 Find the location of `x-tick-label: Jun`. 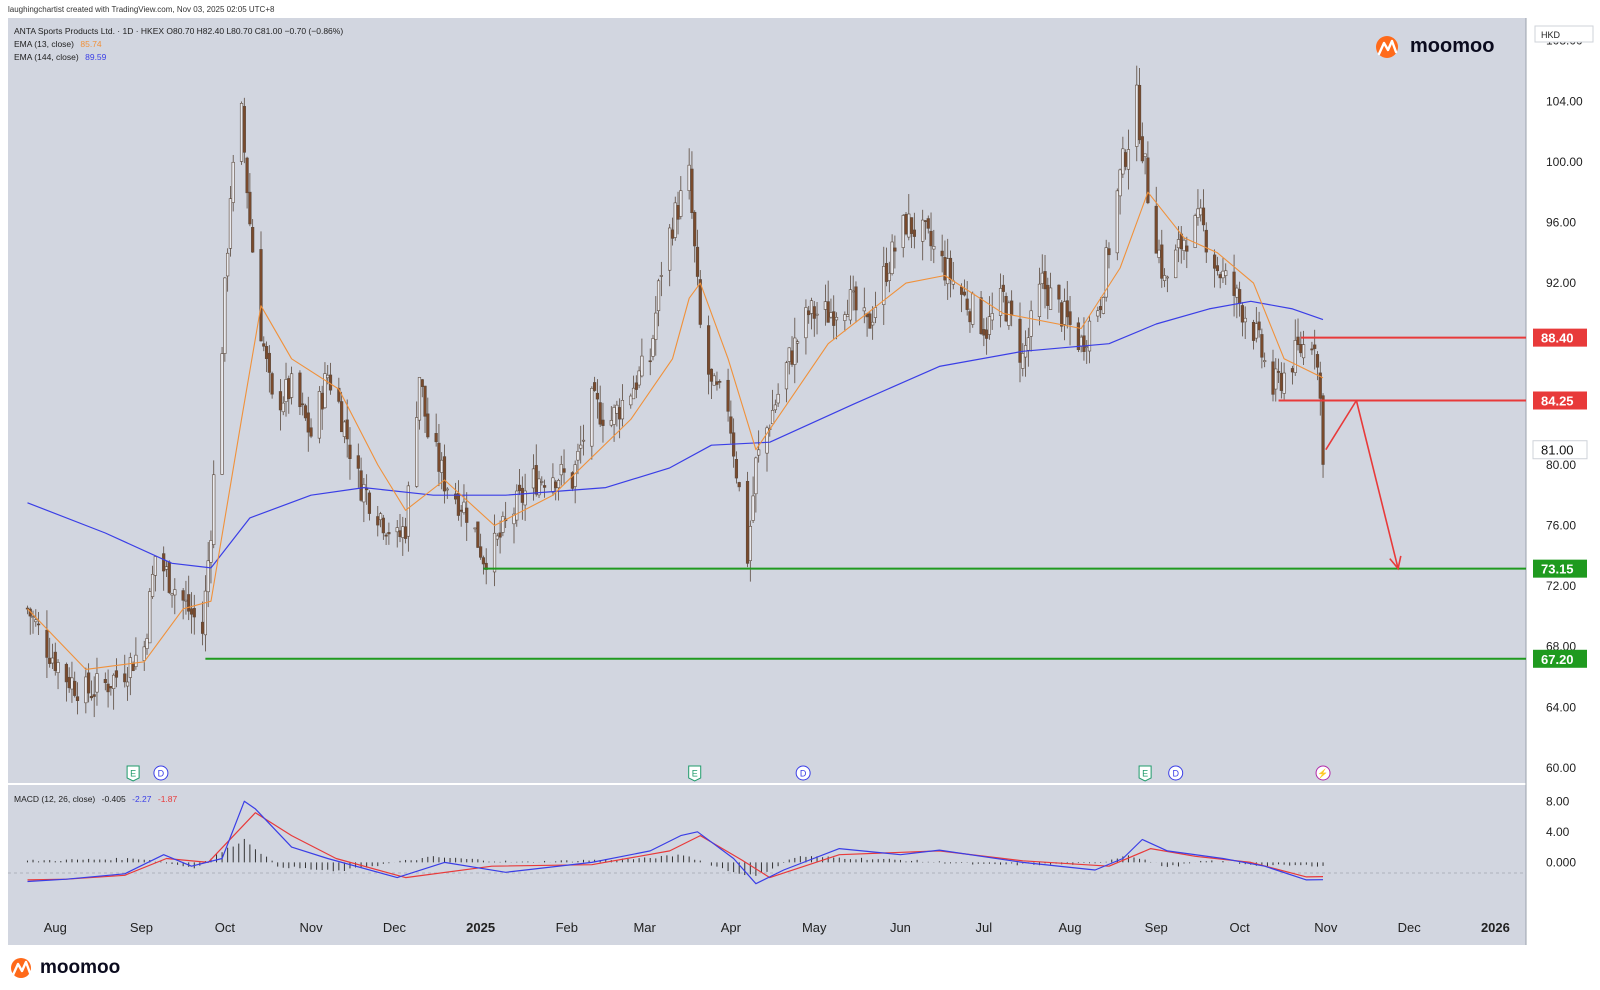

x-tick-label: Jun is located at coordinates (900, 927).